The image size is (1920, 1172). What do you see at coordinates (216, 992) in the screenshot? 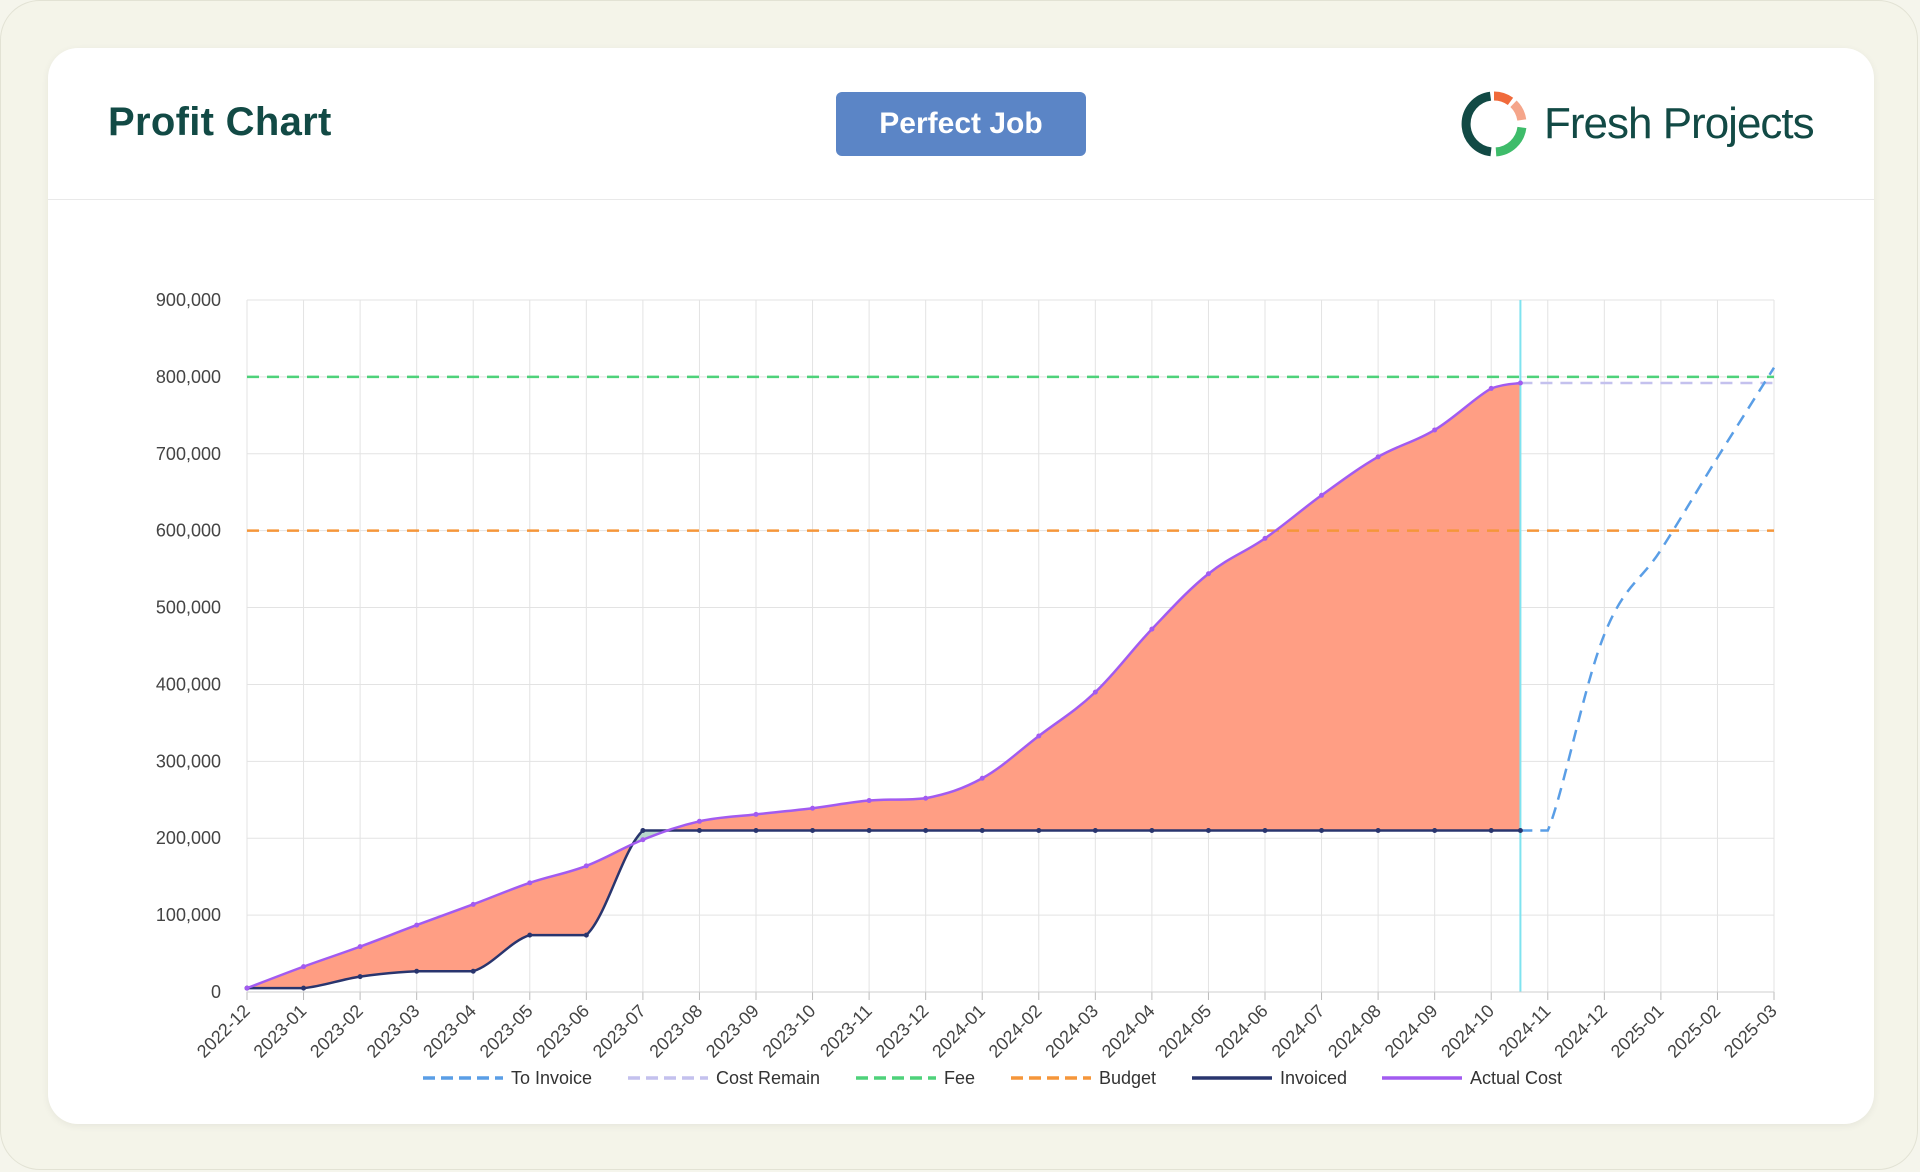
I see `y-tick-label: 0` at bounding box center [216, 992].